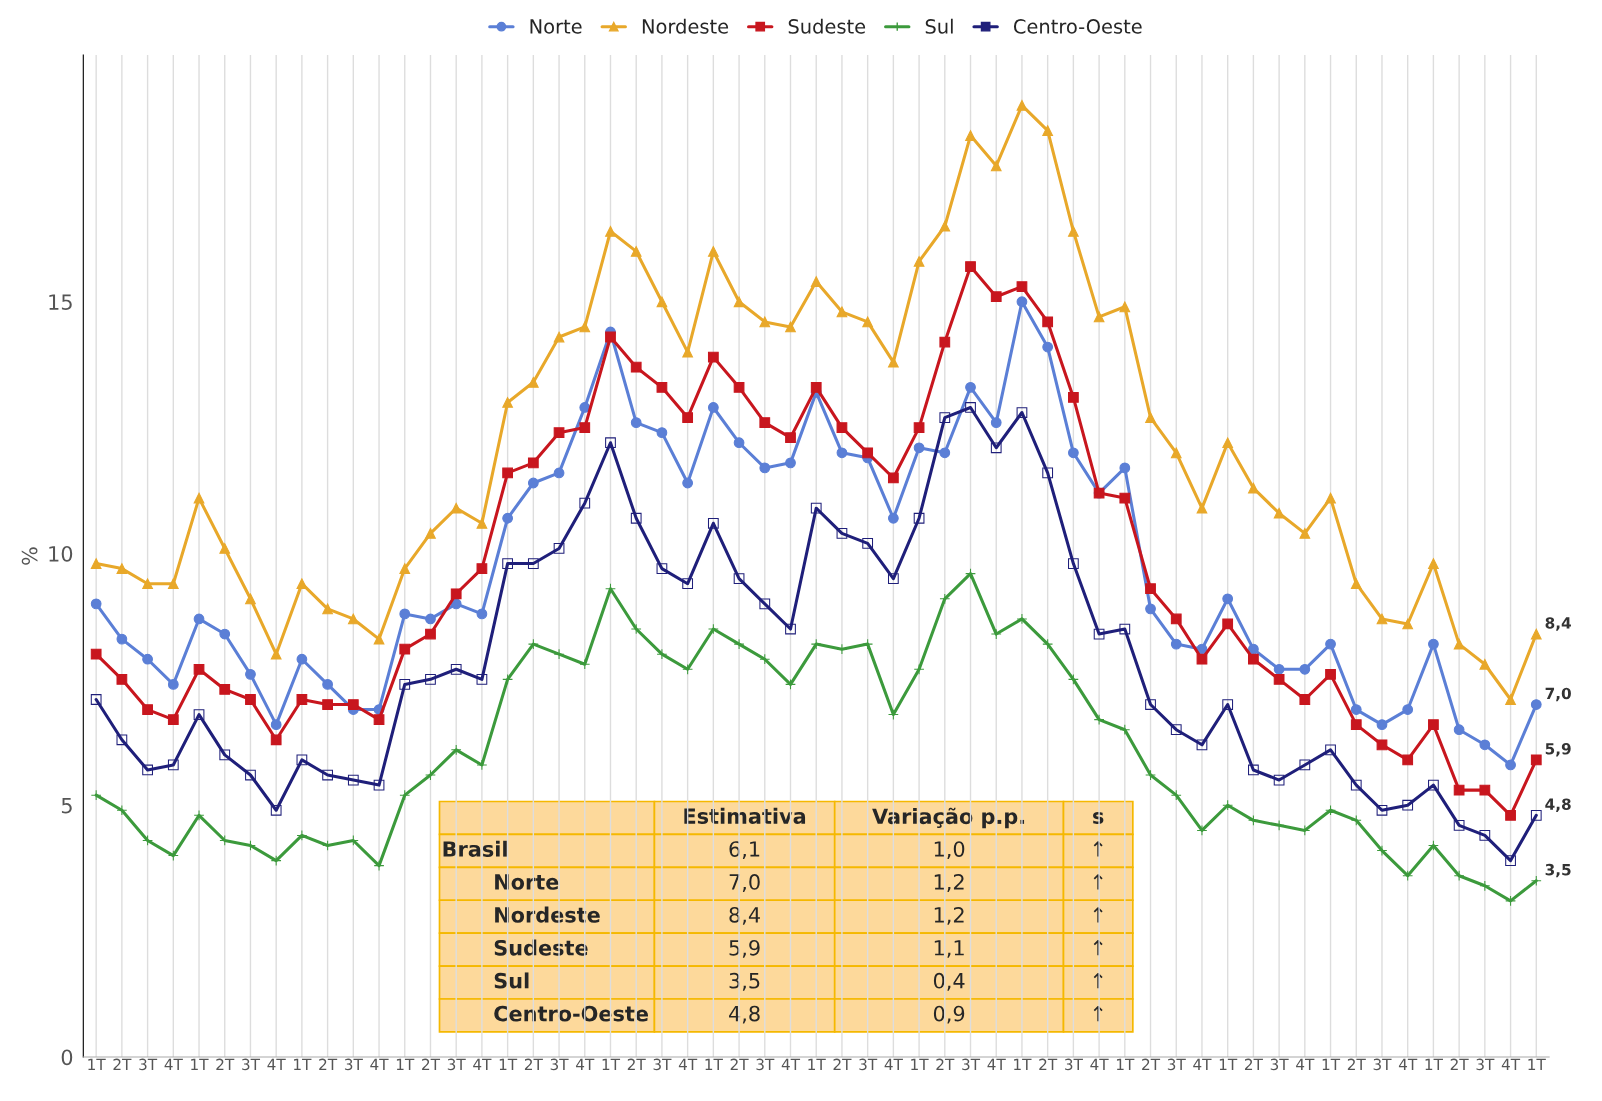 Image resolution: width=1602 pixels, height=1101 pixels. I want to click on y-tick-label: 10, so click(61, 553).